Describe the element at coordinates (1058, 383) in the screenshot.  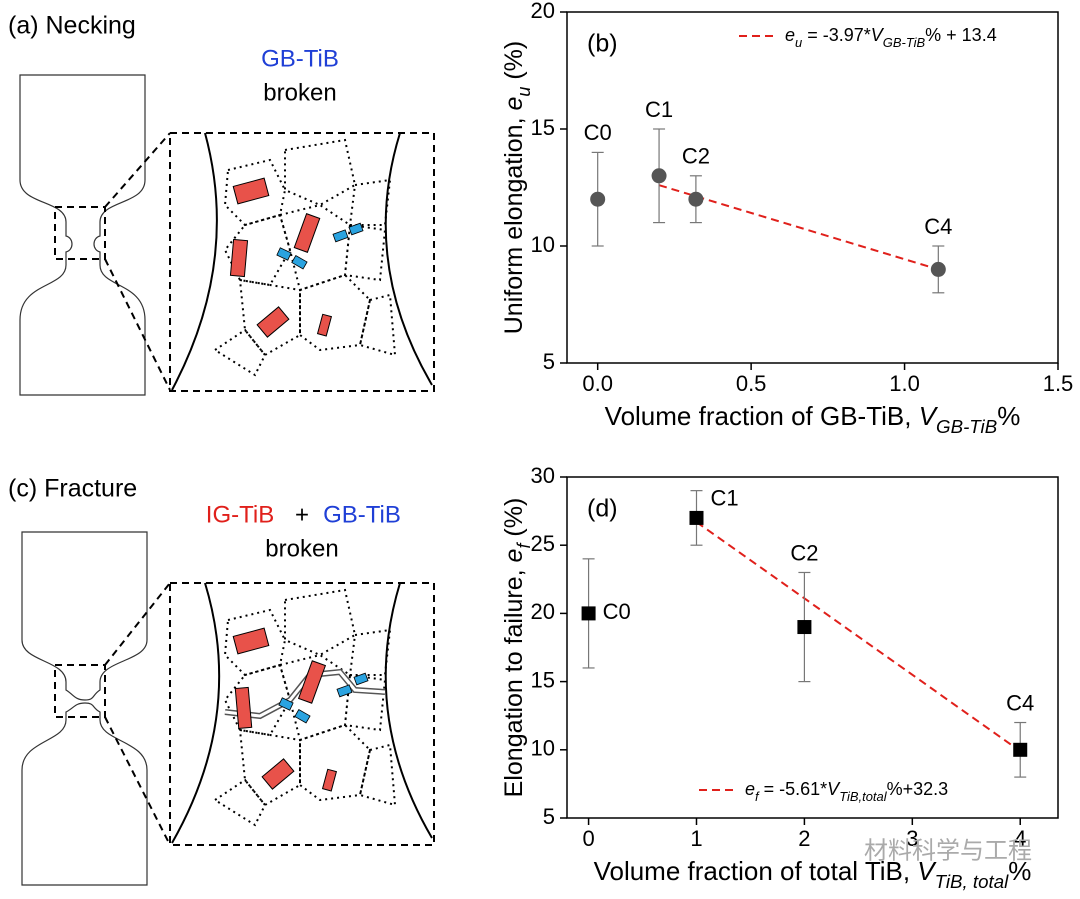
I see `x-tick-label: 1.5` at that location.